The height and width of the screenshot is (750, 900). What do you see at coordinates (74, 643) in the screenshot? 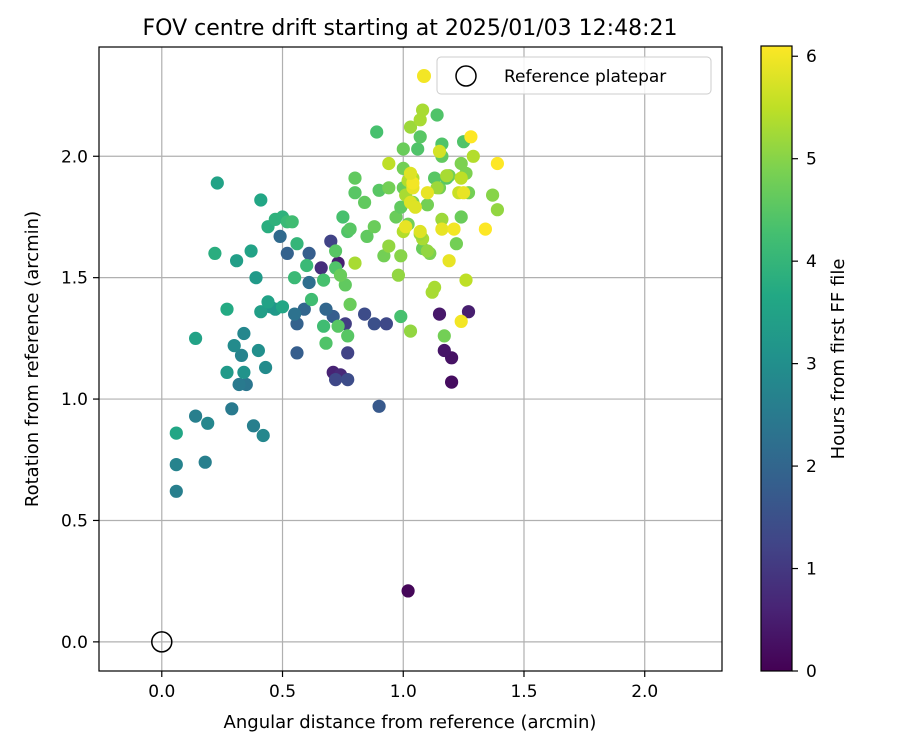
I see `y-tick-label: 0.0` at bounding box center [74, 643].